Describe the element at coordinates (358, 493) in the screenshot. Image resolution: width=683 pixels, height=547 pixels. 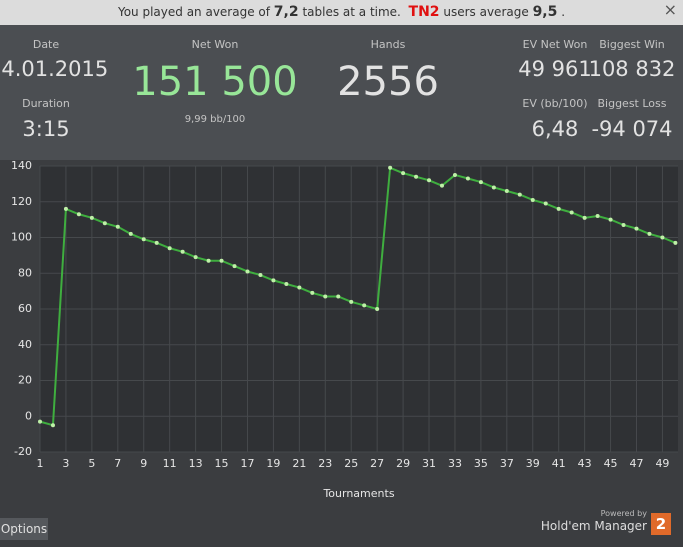
I see `x-axis-label: Tournaments` at that location.